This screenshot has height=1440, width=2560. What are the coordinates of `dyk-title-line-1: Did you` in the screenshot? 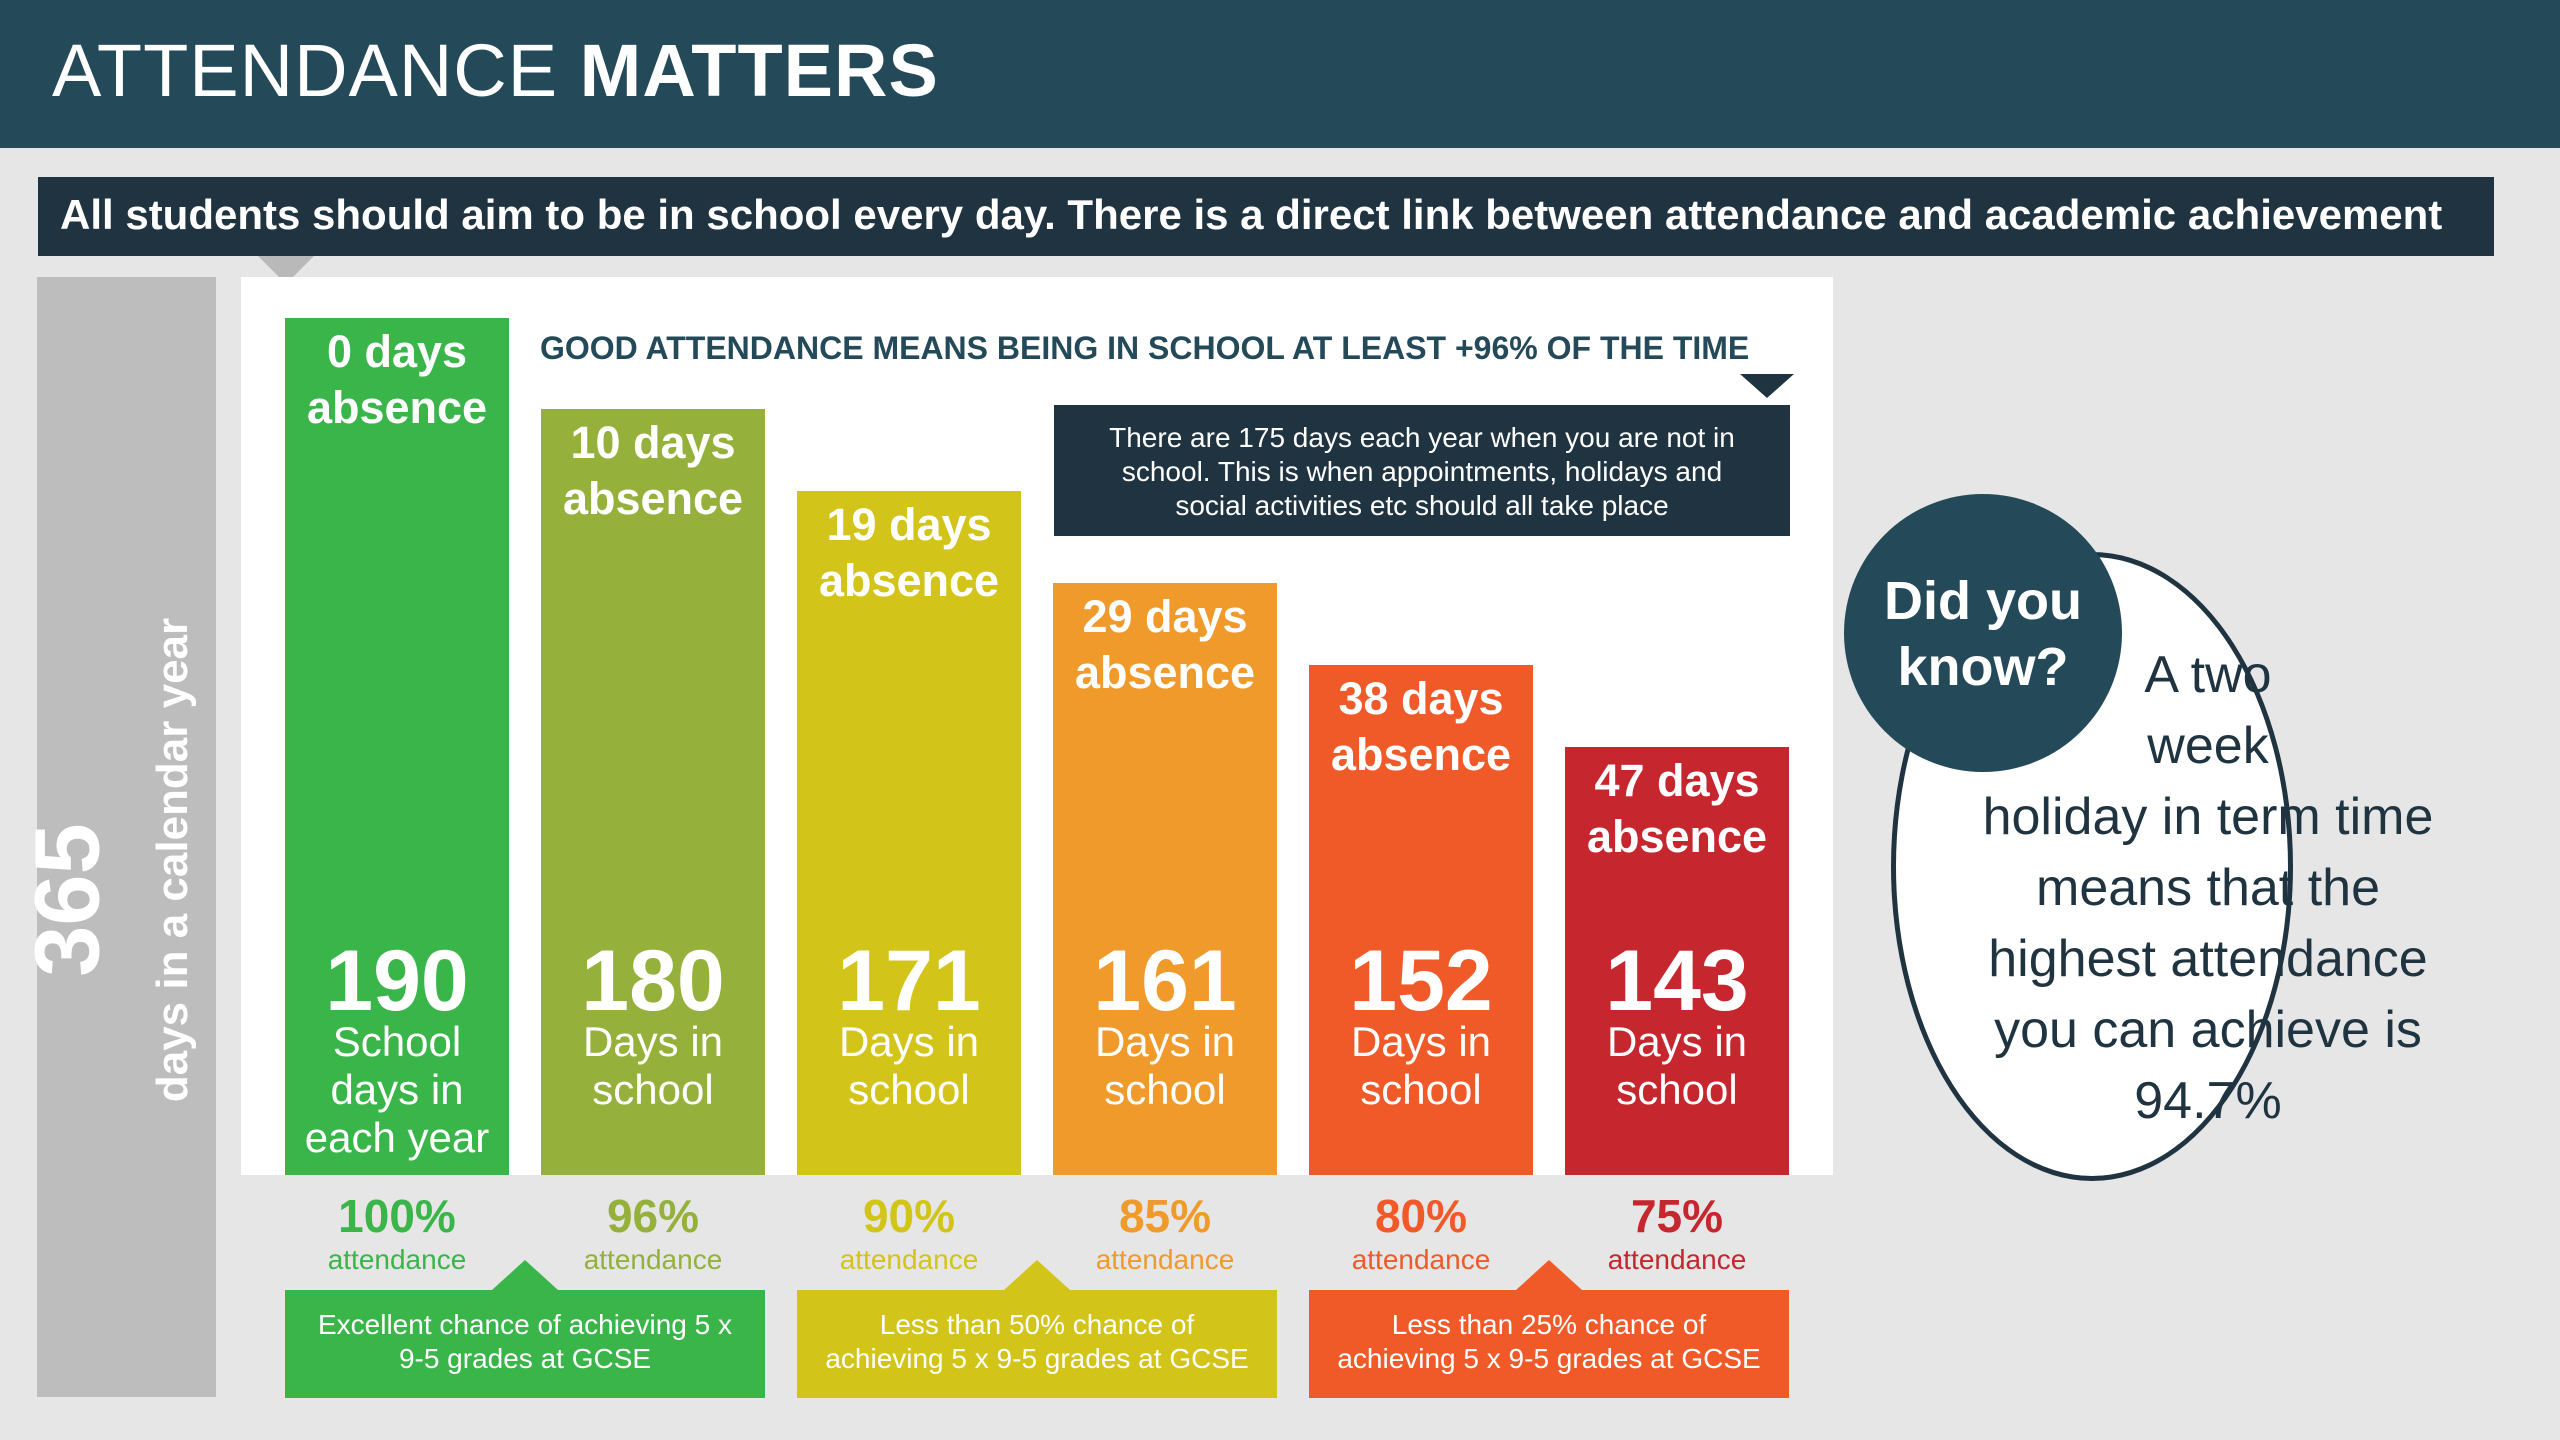 It's located at (1983, 601).